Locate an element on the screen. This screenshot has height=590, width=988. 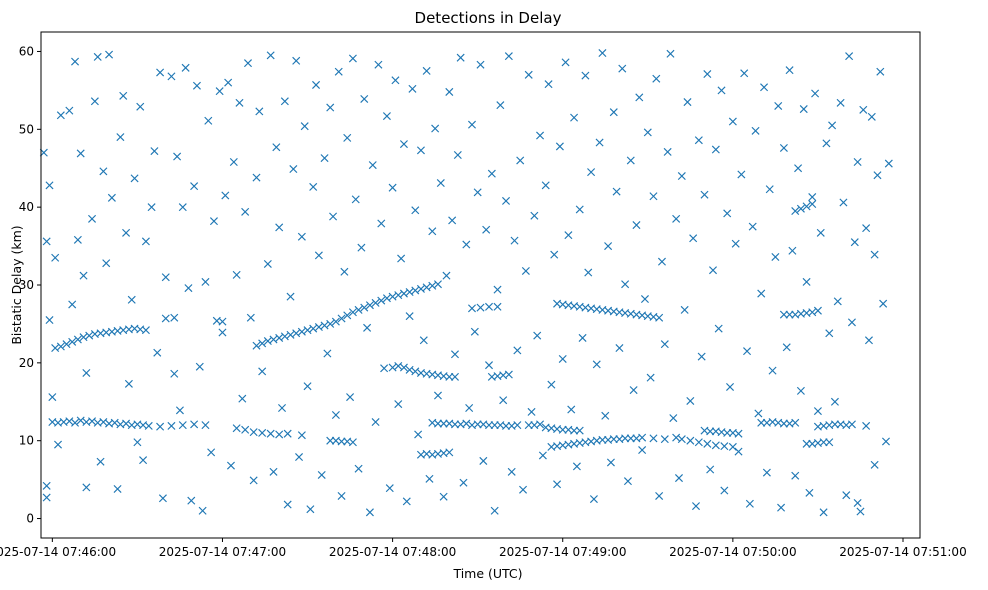
x-tick-label: 2025-07-14 07:48:00 is located at coordinates (392, 552).